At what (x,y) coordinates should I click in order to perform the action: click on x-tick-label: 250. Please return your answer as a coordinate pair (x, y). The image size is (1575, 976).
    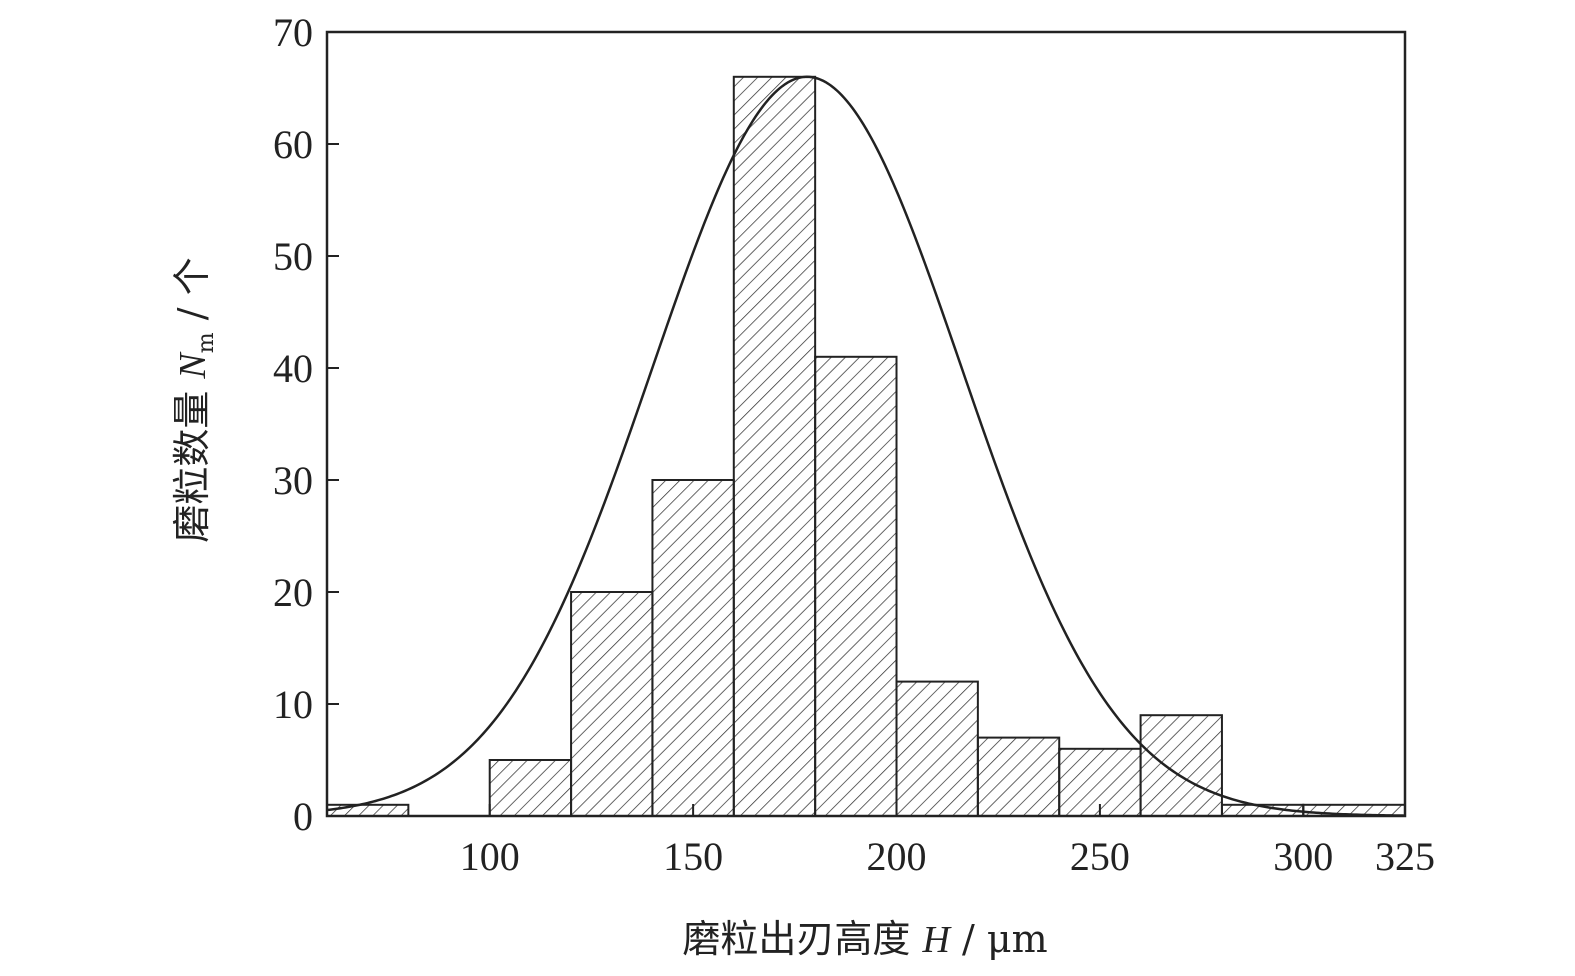
    Looking at the image, I should click on (1100, 856).